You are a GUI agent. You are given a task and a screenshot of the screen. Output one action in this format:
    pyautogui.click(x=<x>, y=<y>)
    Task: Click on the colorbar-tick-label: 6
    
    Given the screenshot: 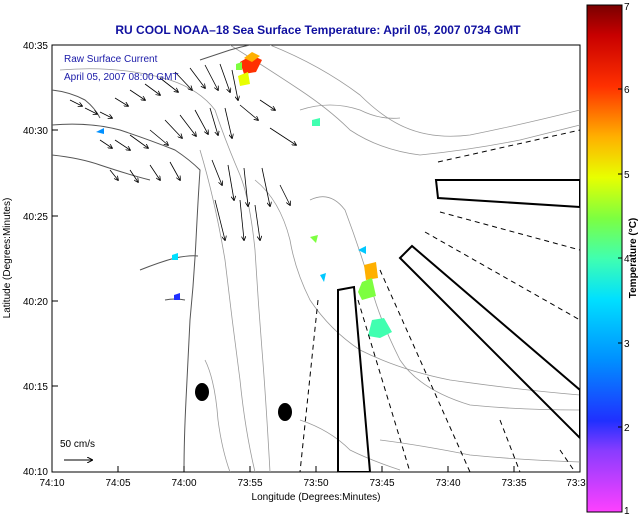 What is the action you would take?
    pyautogui.click(x=627, y=90)
    